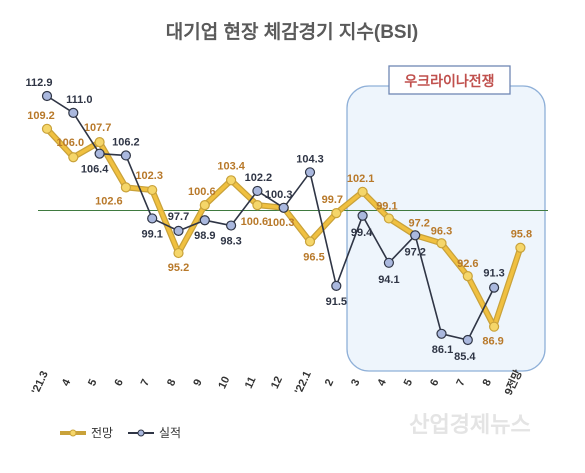 This screenshot has height=473, width=585. What do you see at coordinates (197, 382) in the screenshot?
I see `x-tick-label: 9` at bounding box center [197, 382].